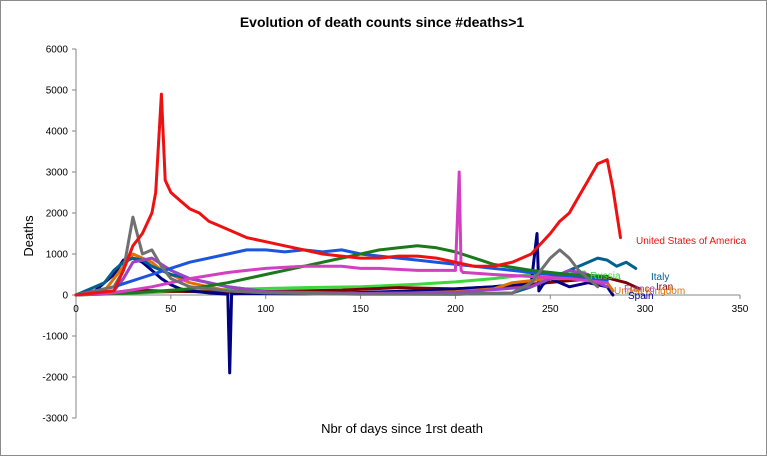 The image size is (767, 456). I want to click on y-tick-label: 5000, so click(57, 91).